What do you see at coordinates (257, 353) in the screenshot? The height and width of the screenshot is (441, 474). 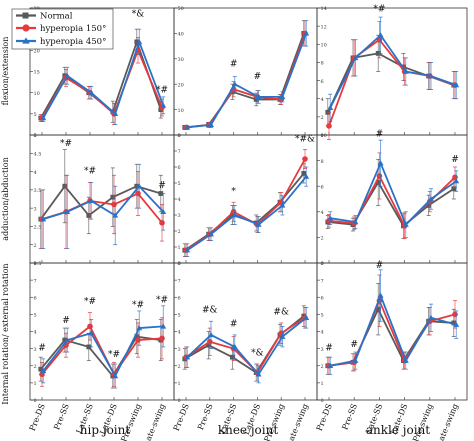 I see `significance-label-knee-rot-2: *&` at bounding box center [257, 353].